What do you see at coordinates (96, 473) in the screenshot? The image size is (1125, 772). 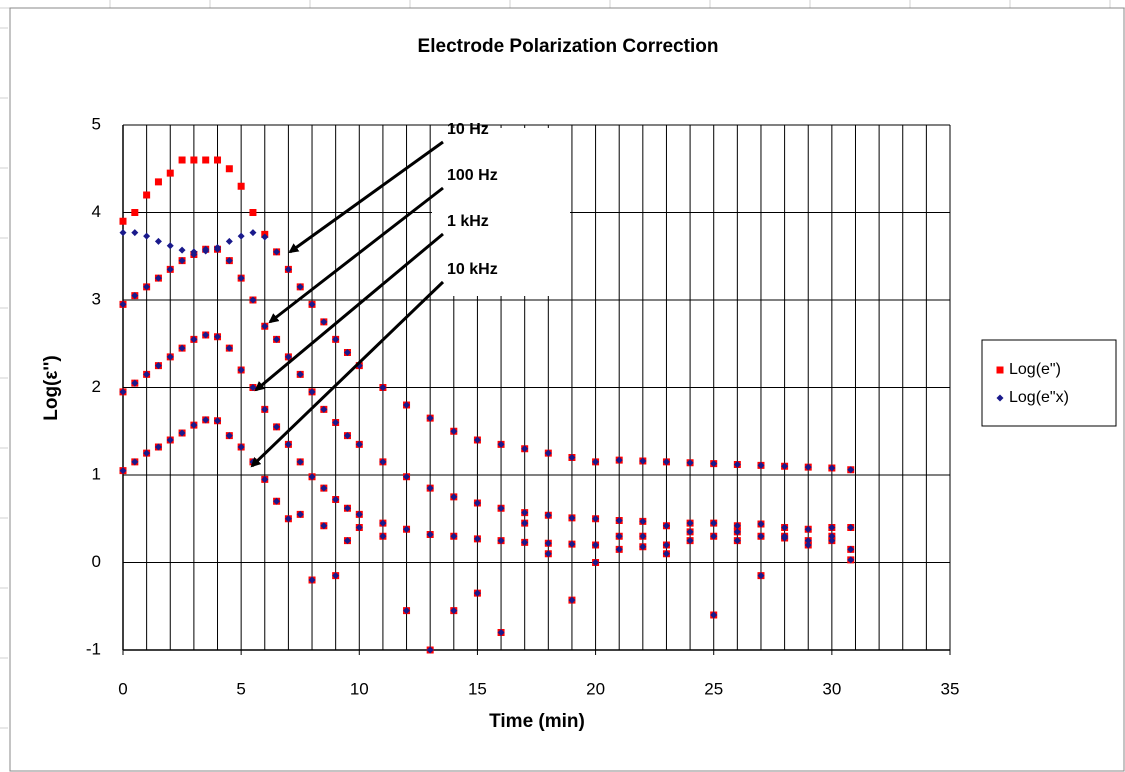 I see `y-tick-label: 1` at bounding box center [96, 473].